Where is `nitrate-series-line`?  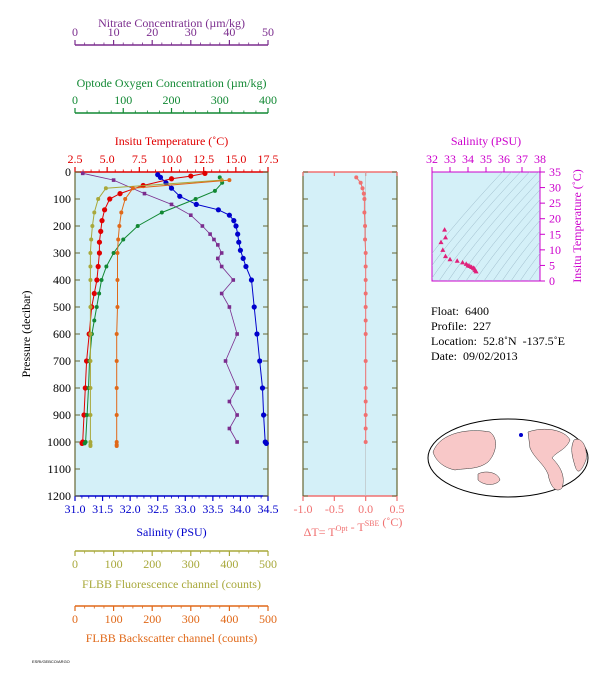 nitrate-series-line is located at coordinates (160, 307).